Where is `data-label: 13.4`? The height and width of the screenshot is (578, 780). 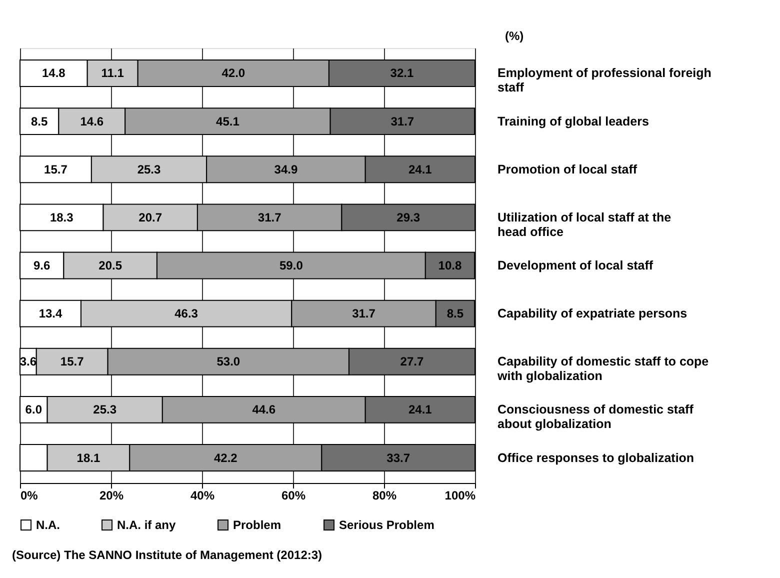 data-label: 13.4 is located at coordinates (50, 313).